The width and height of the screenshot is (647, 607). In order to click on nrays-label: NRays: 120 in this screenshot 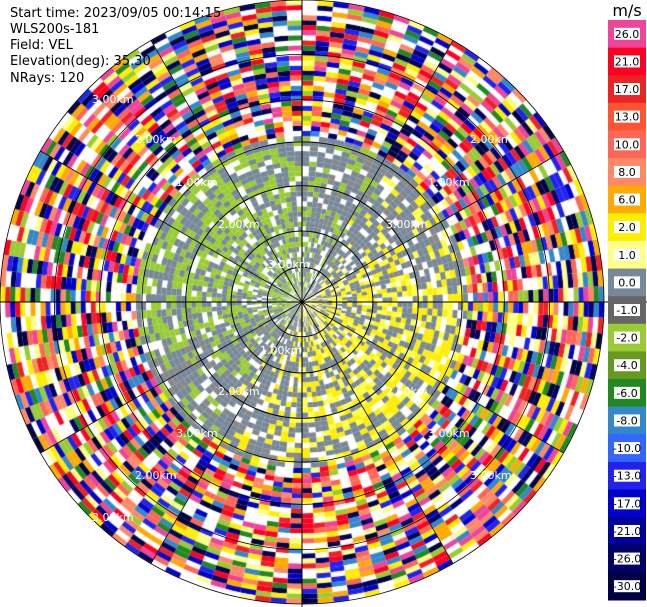, I will do `click(47, 78)`.